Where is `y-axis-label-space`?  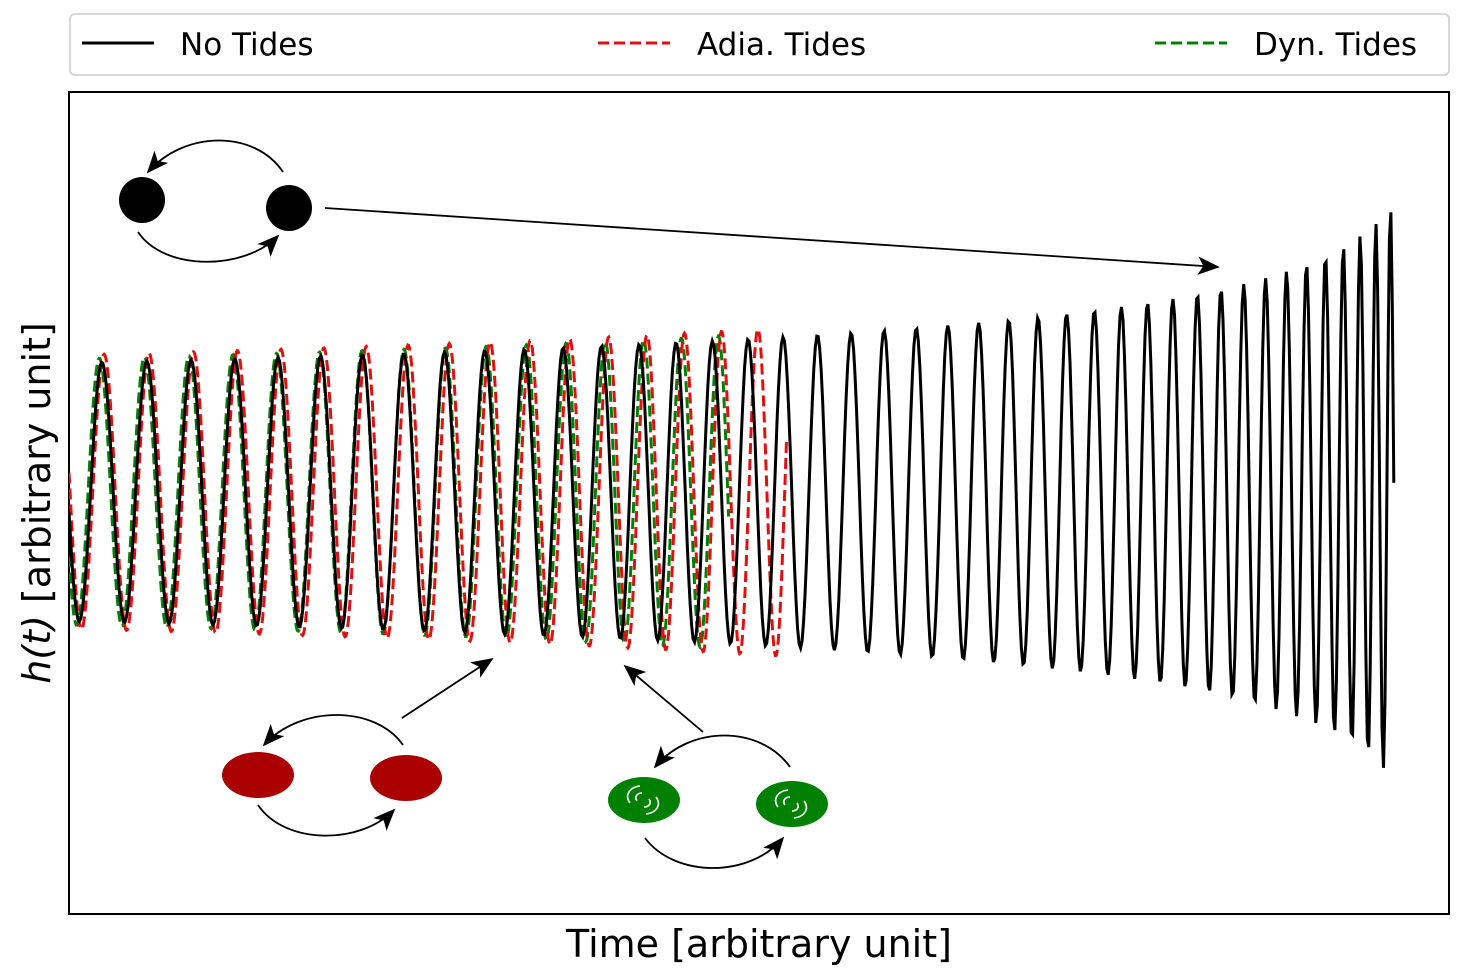 y-axis-label-space is located at coordinates (37, 609).